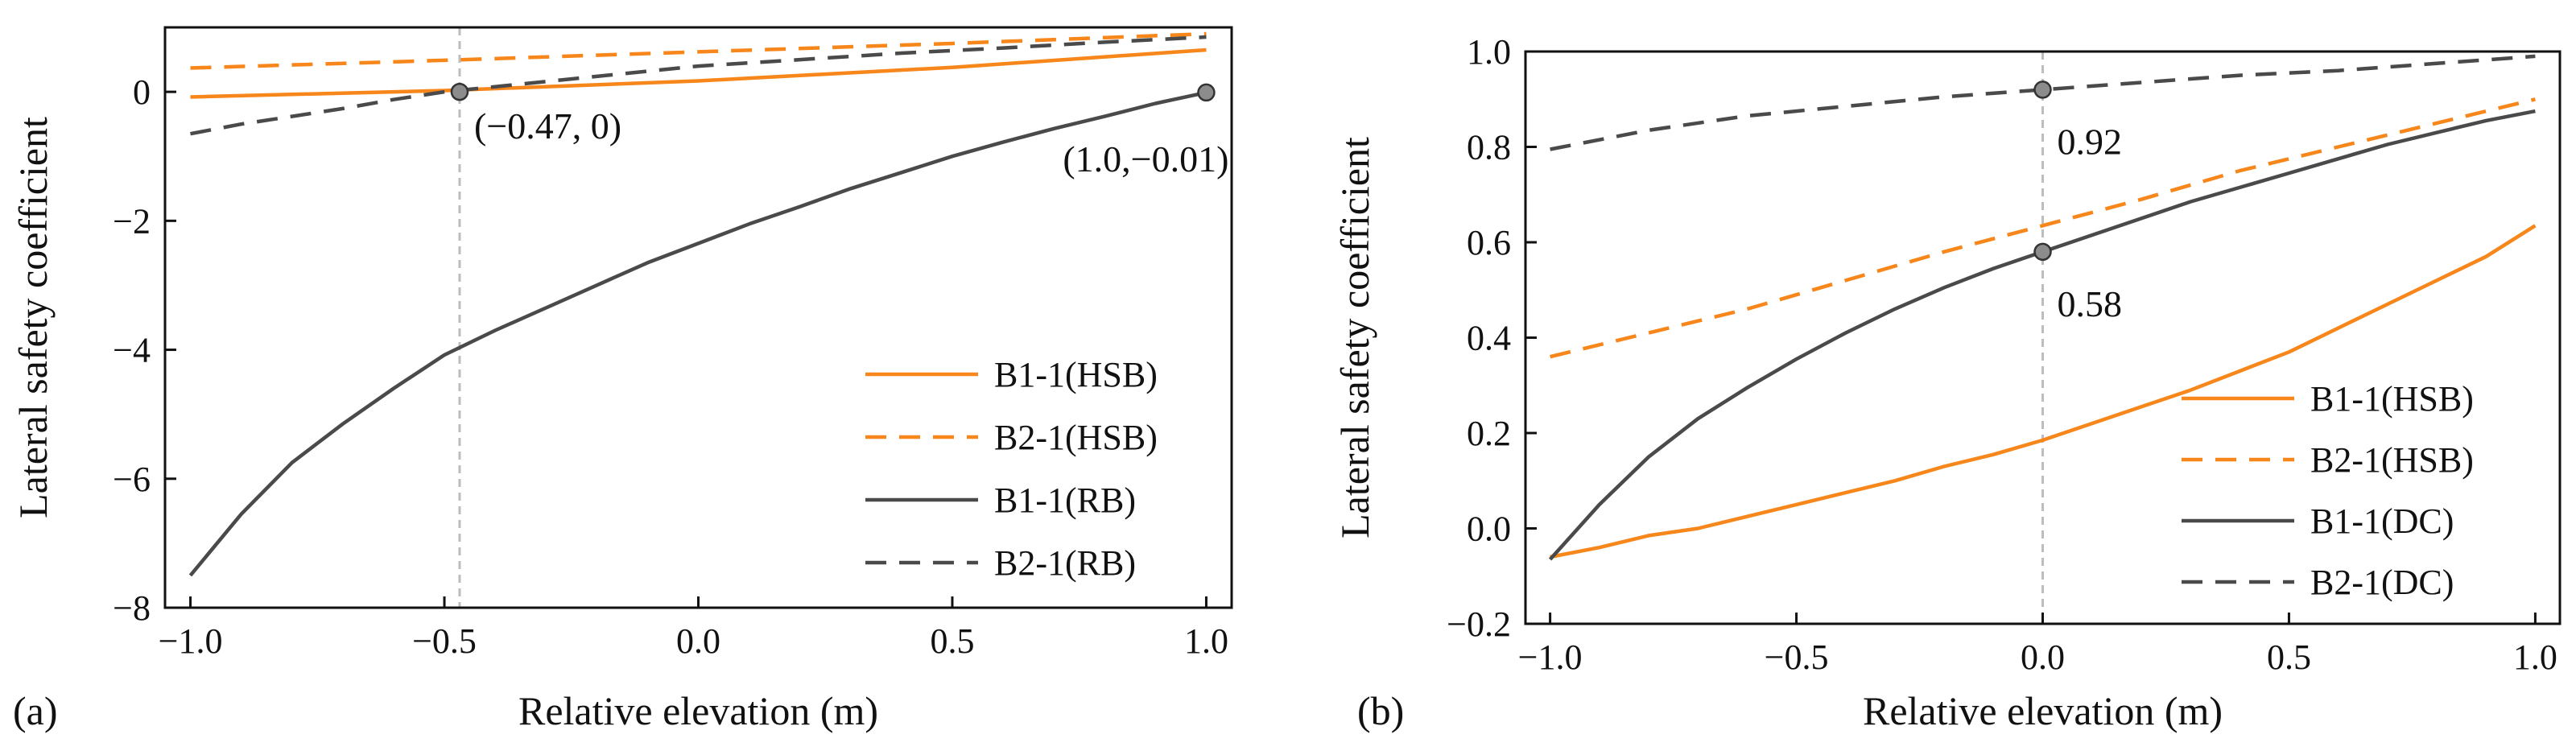  What do you see at coordinates (1489, 52) in the screenshot?
I see `panel-b-y-tick-label: 1.0` at bounding box center [1489, 52].